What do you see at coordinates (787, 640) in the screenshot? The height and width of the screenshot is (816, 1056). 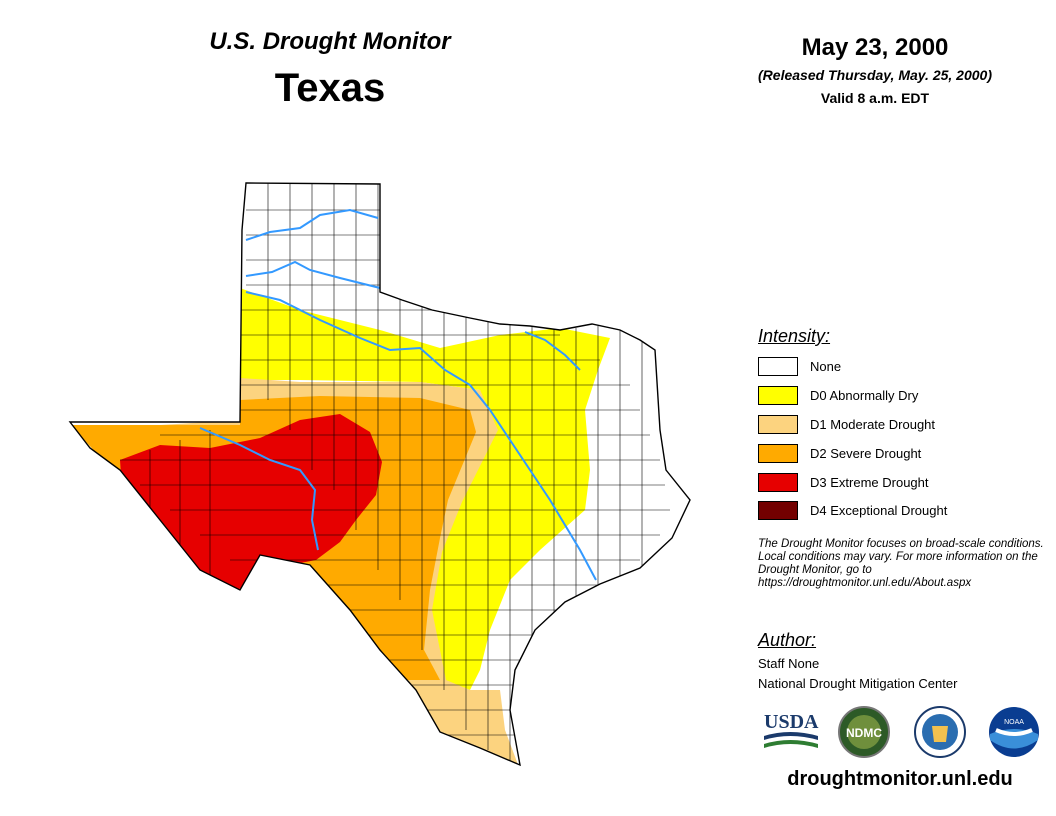 I see `author-title: Author:` at bounding box center [787, 640].